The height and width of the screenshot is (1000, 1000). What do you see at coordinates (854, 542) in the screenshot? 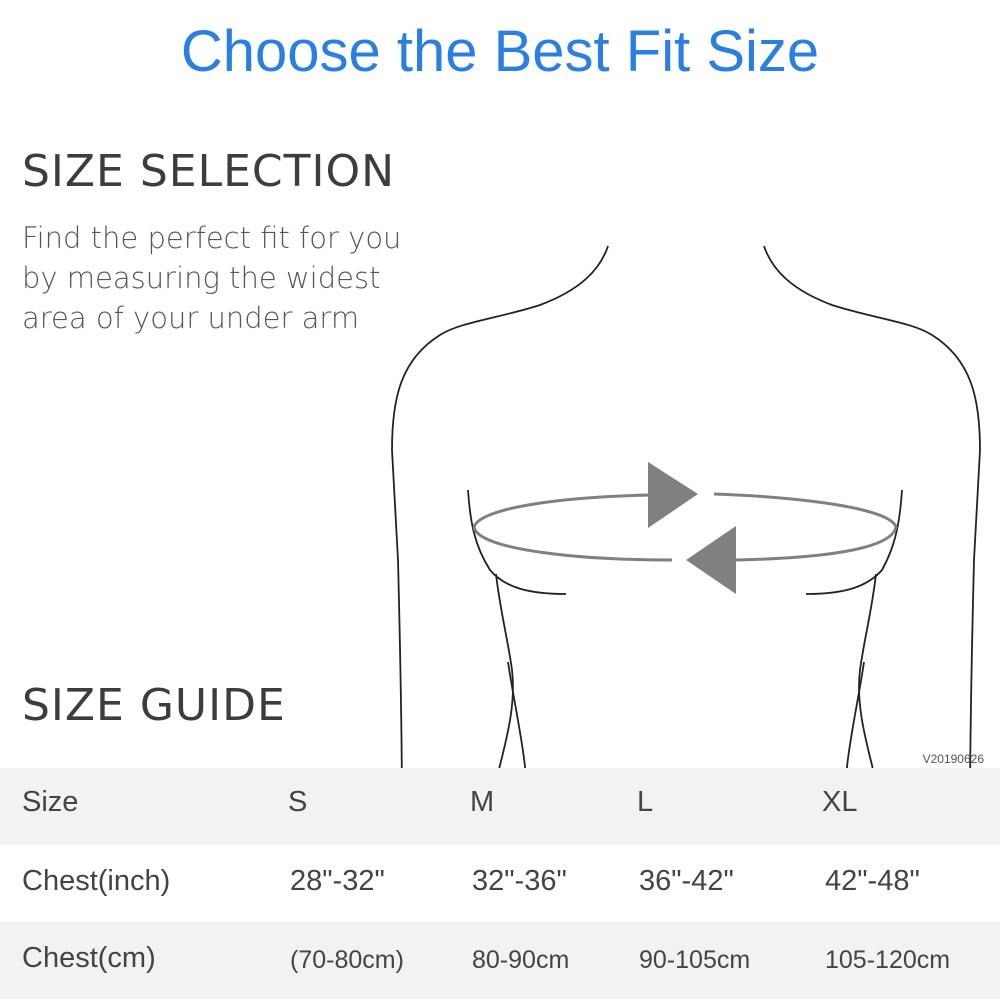
I see `chest-right` at bounding box center [854, 542].